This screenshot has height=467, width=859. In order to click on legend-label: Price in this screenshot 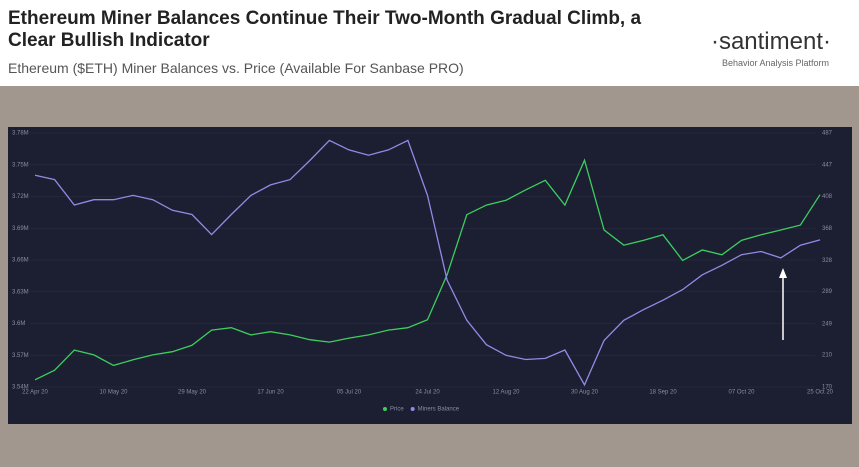, I will do `click(397, 410)`.